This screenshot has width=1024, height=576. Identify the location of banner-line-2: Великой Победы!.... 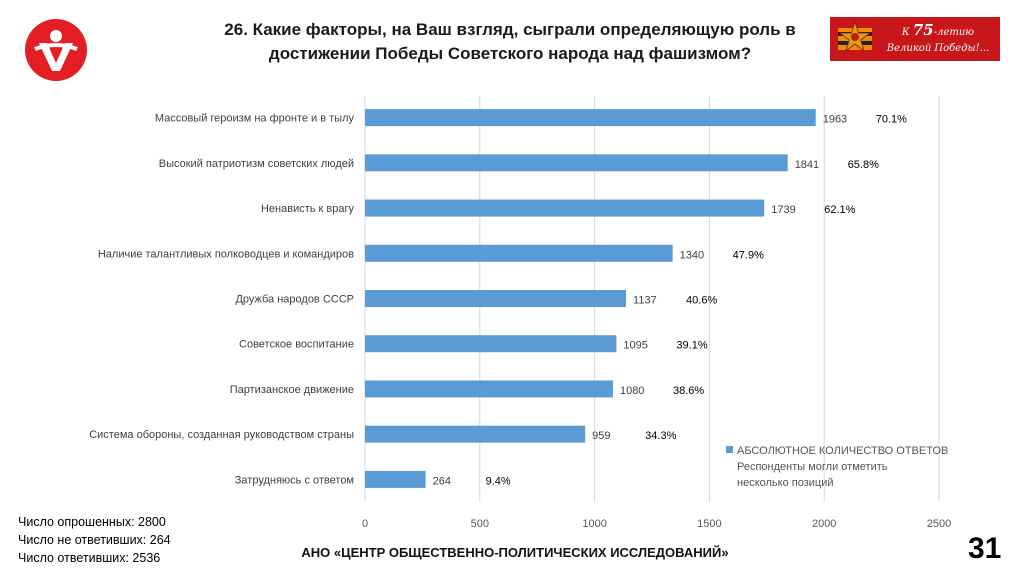
(938, 48).